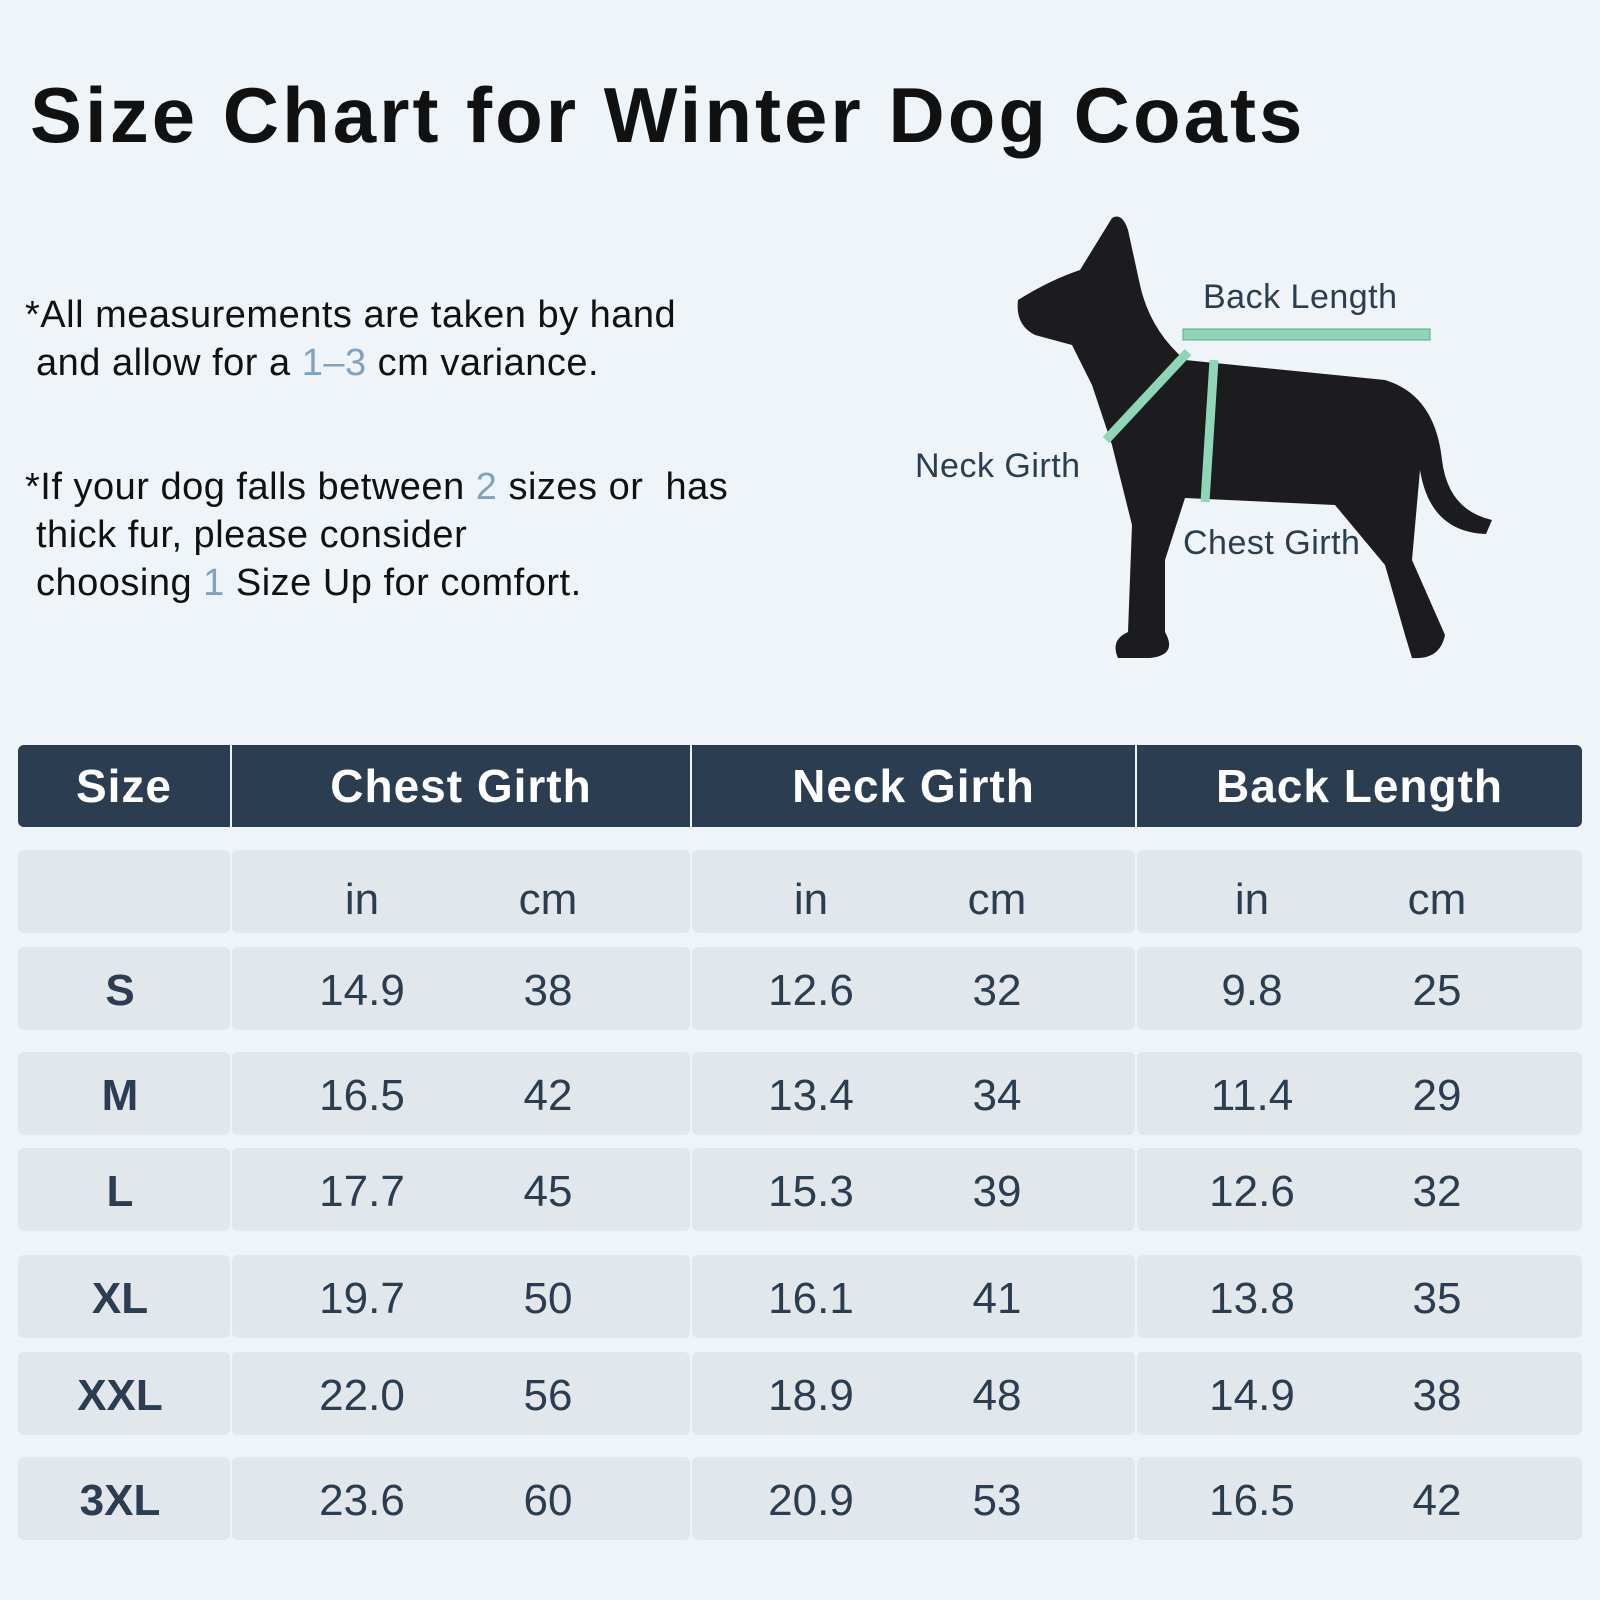 The width and height of the screenshot is (1600, 1600). I want to click on note-line: *All measurements are taken by hand, so click(350, 315).